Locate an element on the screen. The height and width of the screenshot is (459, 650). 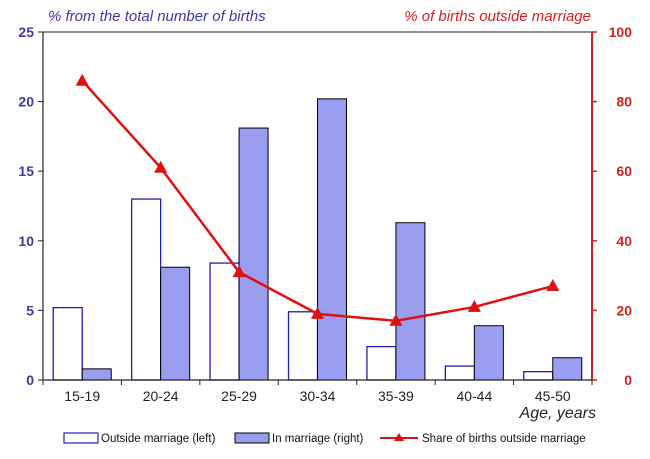
left-axis-title: % from the total number of births is located at coordinates (157, 16).